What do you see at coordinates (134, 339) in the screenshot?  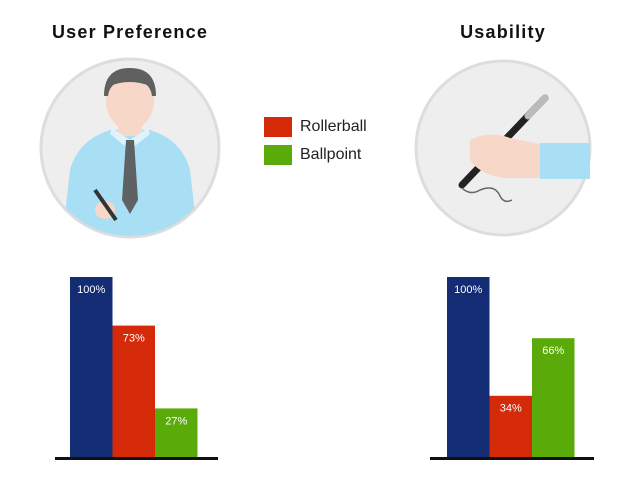 I see `value-label: 73%` at bounding box center [134, 339].